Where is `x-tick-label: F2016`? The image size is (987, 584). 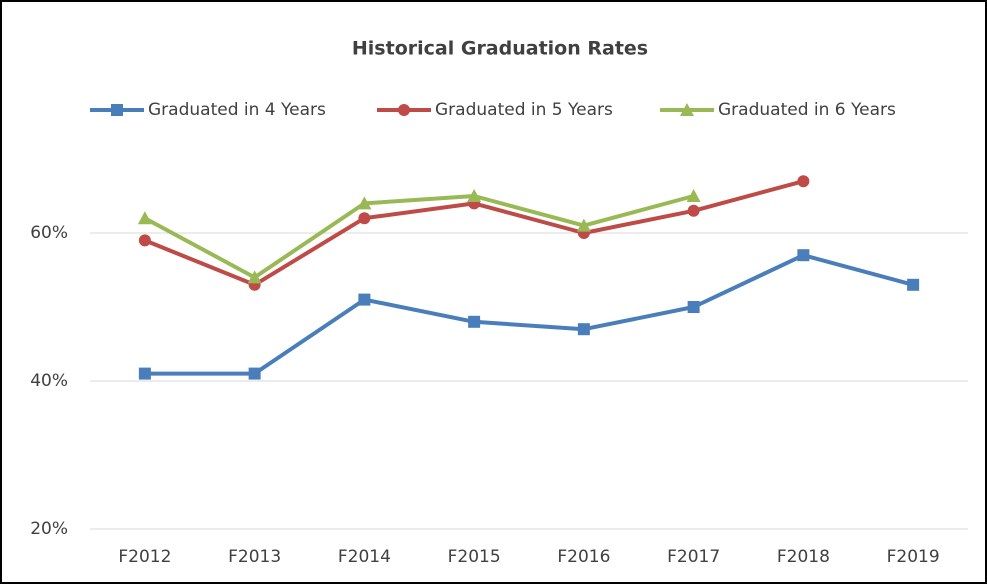
x-tick-label: F2016 is located at coordinates (583, 557).